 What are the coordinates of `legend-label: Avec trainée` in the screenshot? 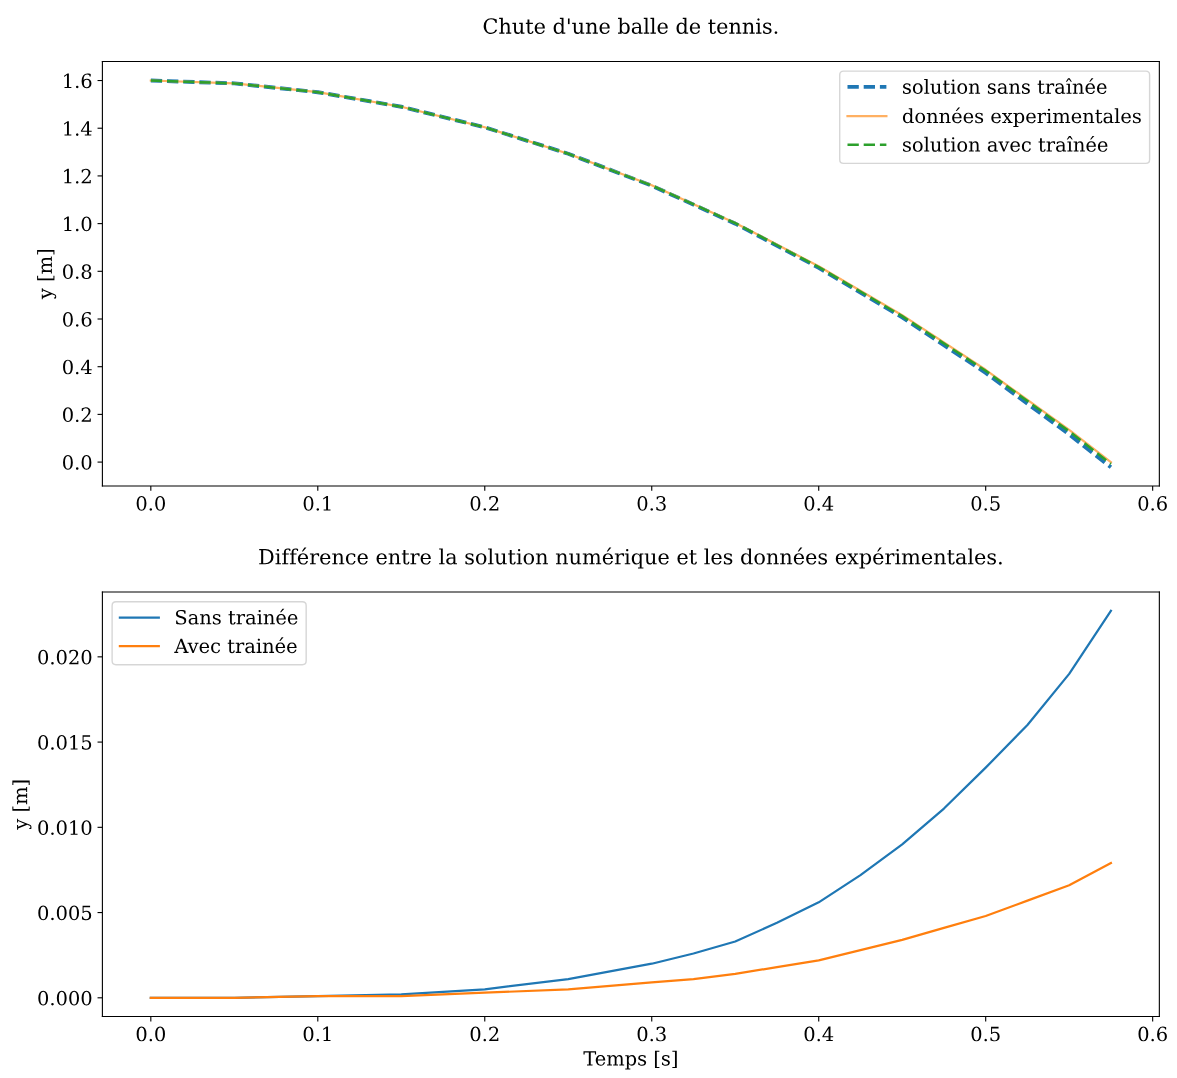 It's located at (235, 645).